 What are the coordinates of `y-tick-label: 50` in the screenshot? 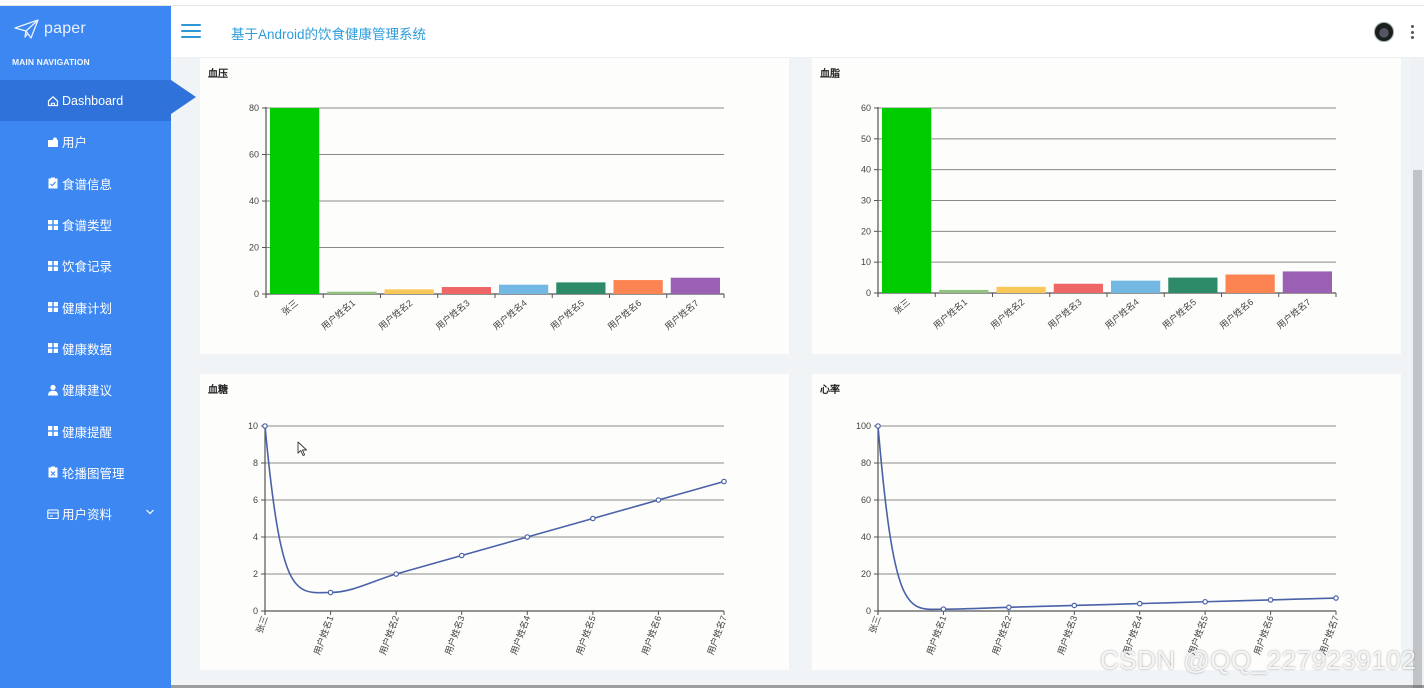 It's located at (866, 139).